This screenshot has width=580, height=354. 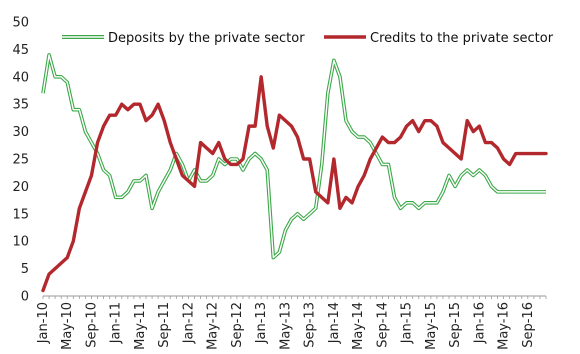 I want to click on x-tick-label: Sep-11, so click(x=164, y=325).